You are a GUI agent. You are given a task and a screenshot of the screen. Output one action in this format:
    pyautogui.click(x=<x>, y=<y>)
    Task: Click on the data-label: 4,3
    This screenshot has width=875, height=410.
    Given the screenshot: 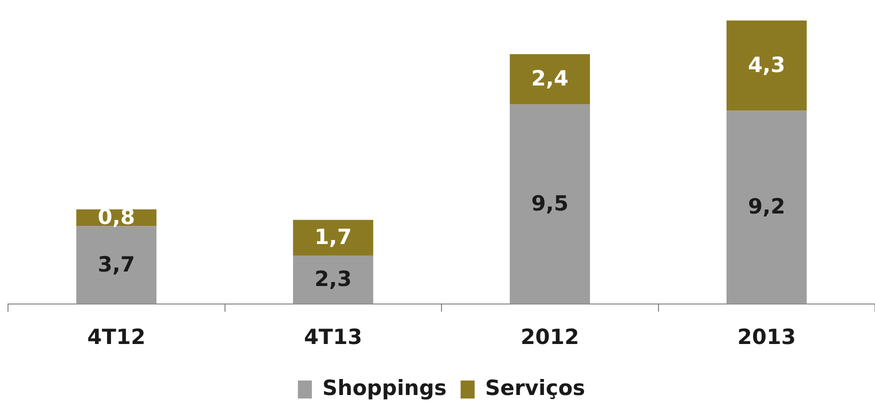 What is the action you would take?
    pyautogui.click(x=767, y=65)
    